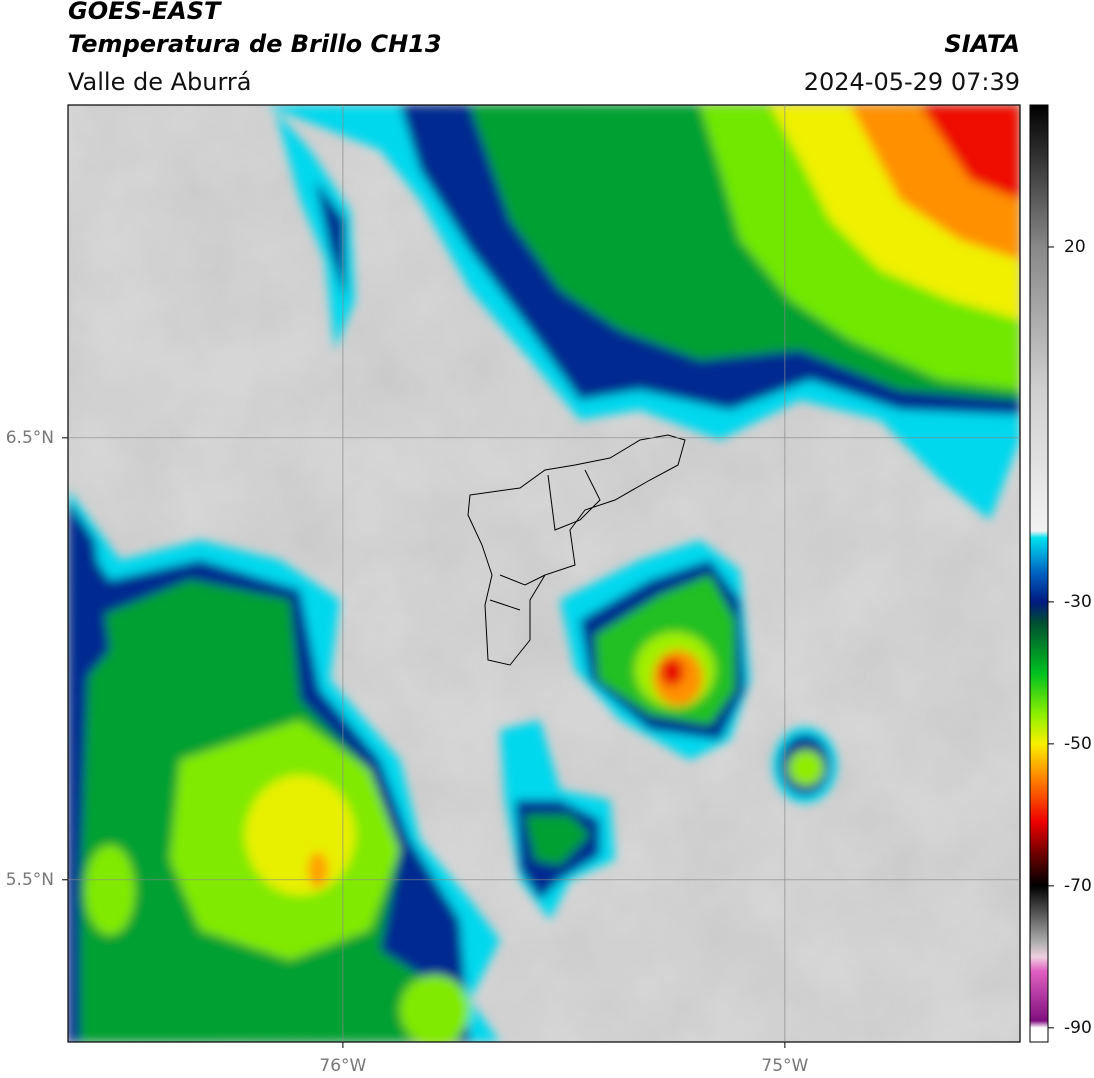 The height and width of the screenshot is (1078, 1094). What do you see at coordinates (1039, 573) in the screenshot?
I see `colorbar` at bounding box center [1039, 573].